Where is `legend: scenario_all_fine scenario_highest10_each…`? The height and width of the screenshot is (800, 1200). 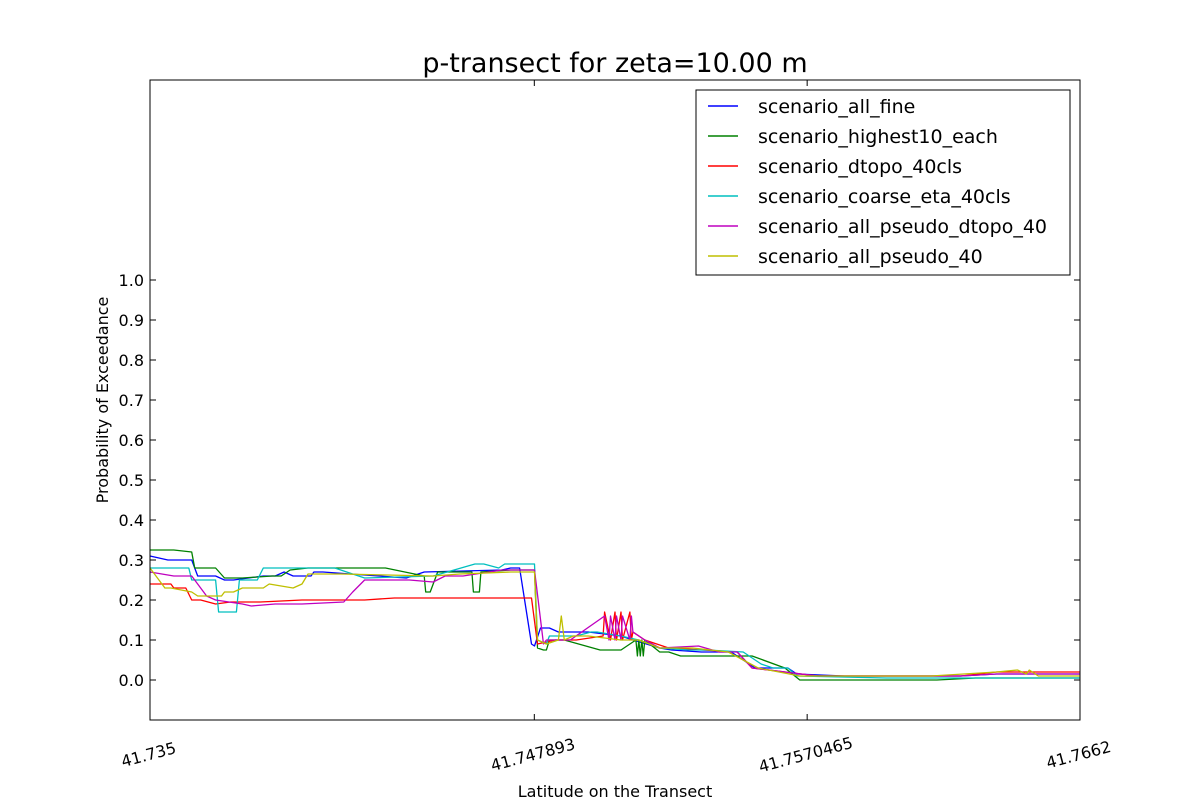 legend: scenario_all_fine scenario_highest10_each… is located at coordinates (883, 182).